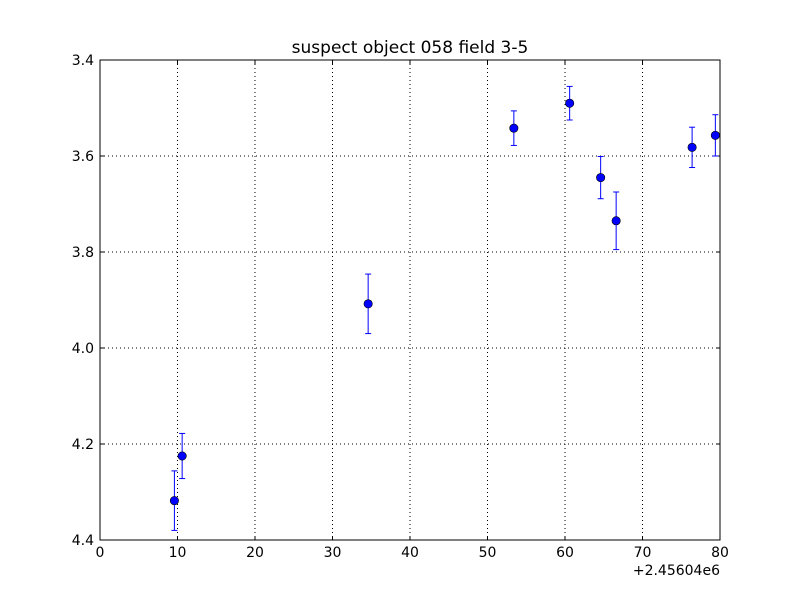 The image size is (800, 600). I want to click on y-tick-label: 3.6, so click(83, 157).